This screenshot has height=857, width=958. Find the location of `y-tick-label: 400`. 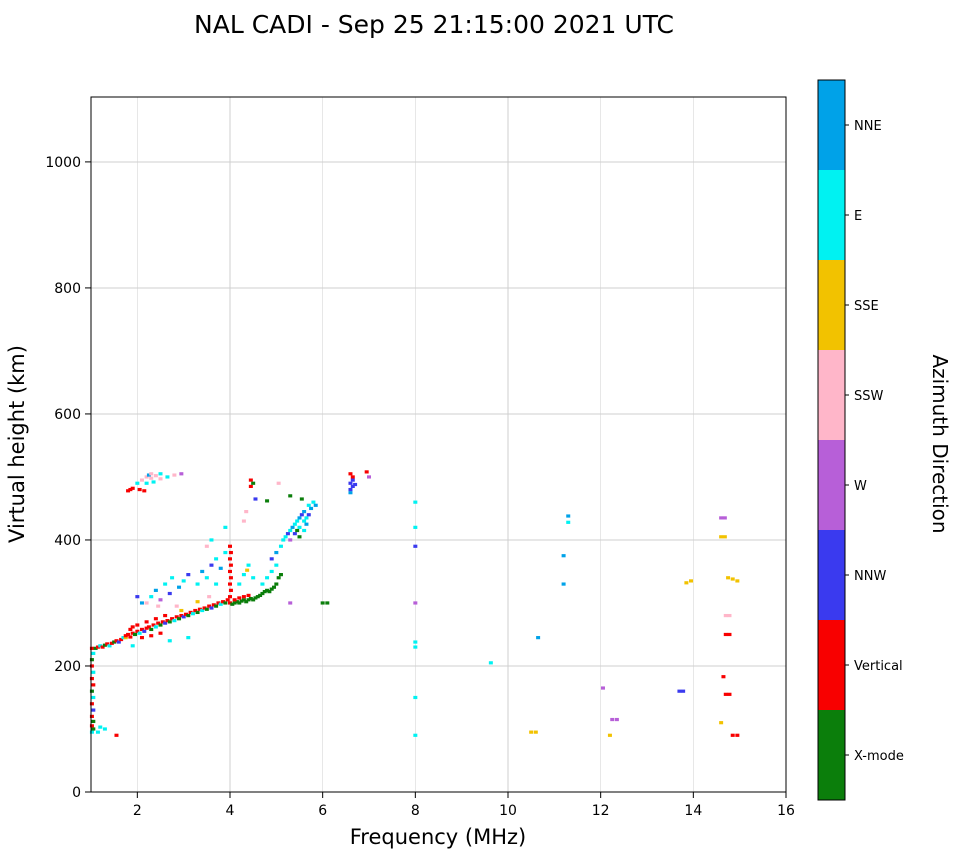

y-tick-label: 400 is located at coordinates (67, 541).